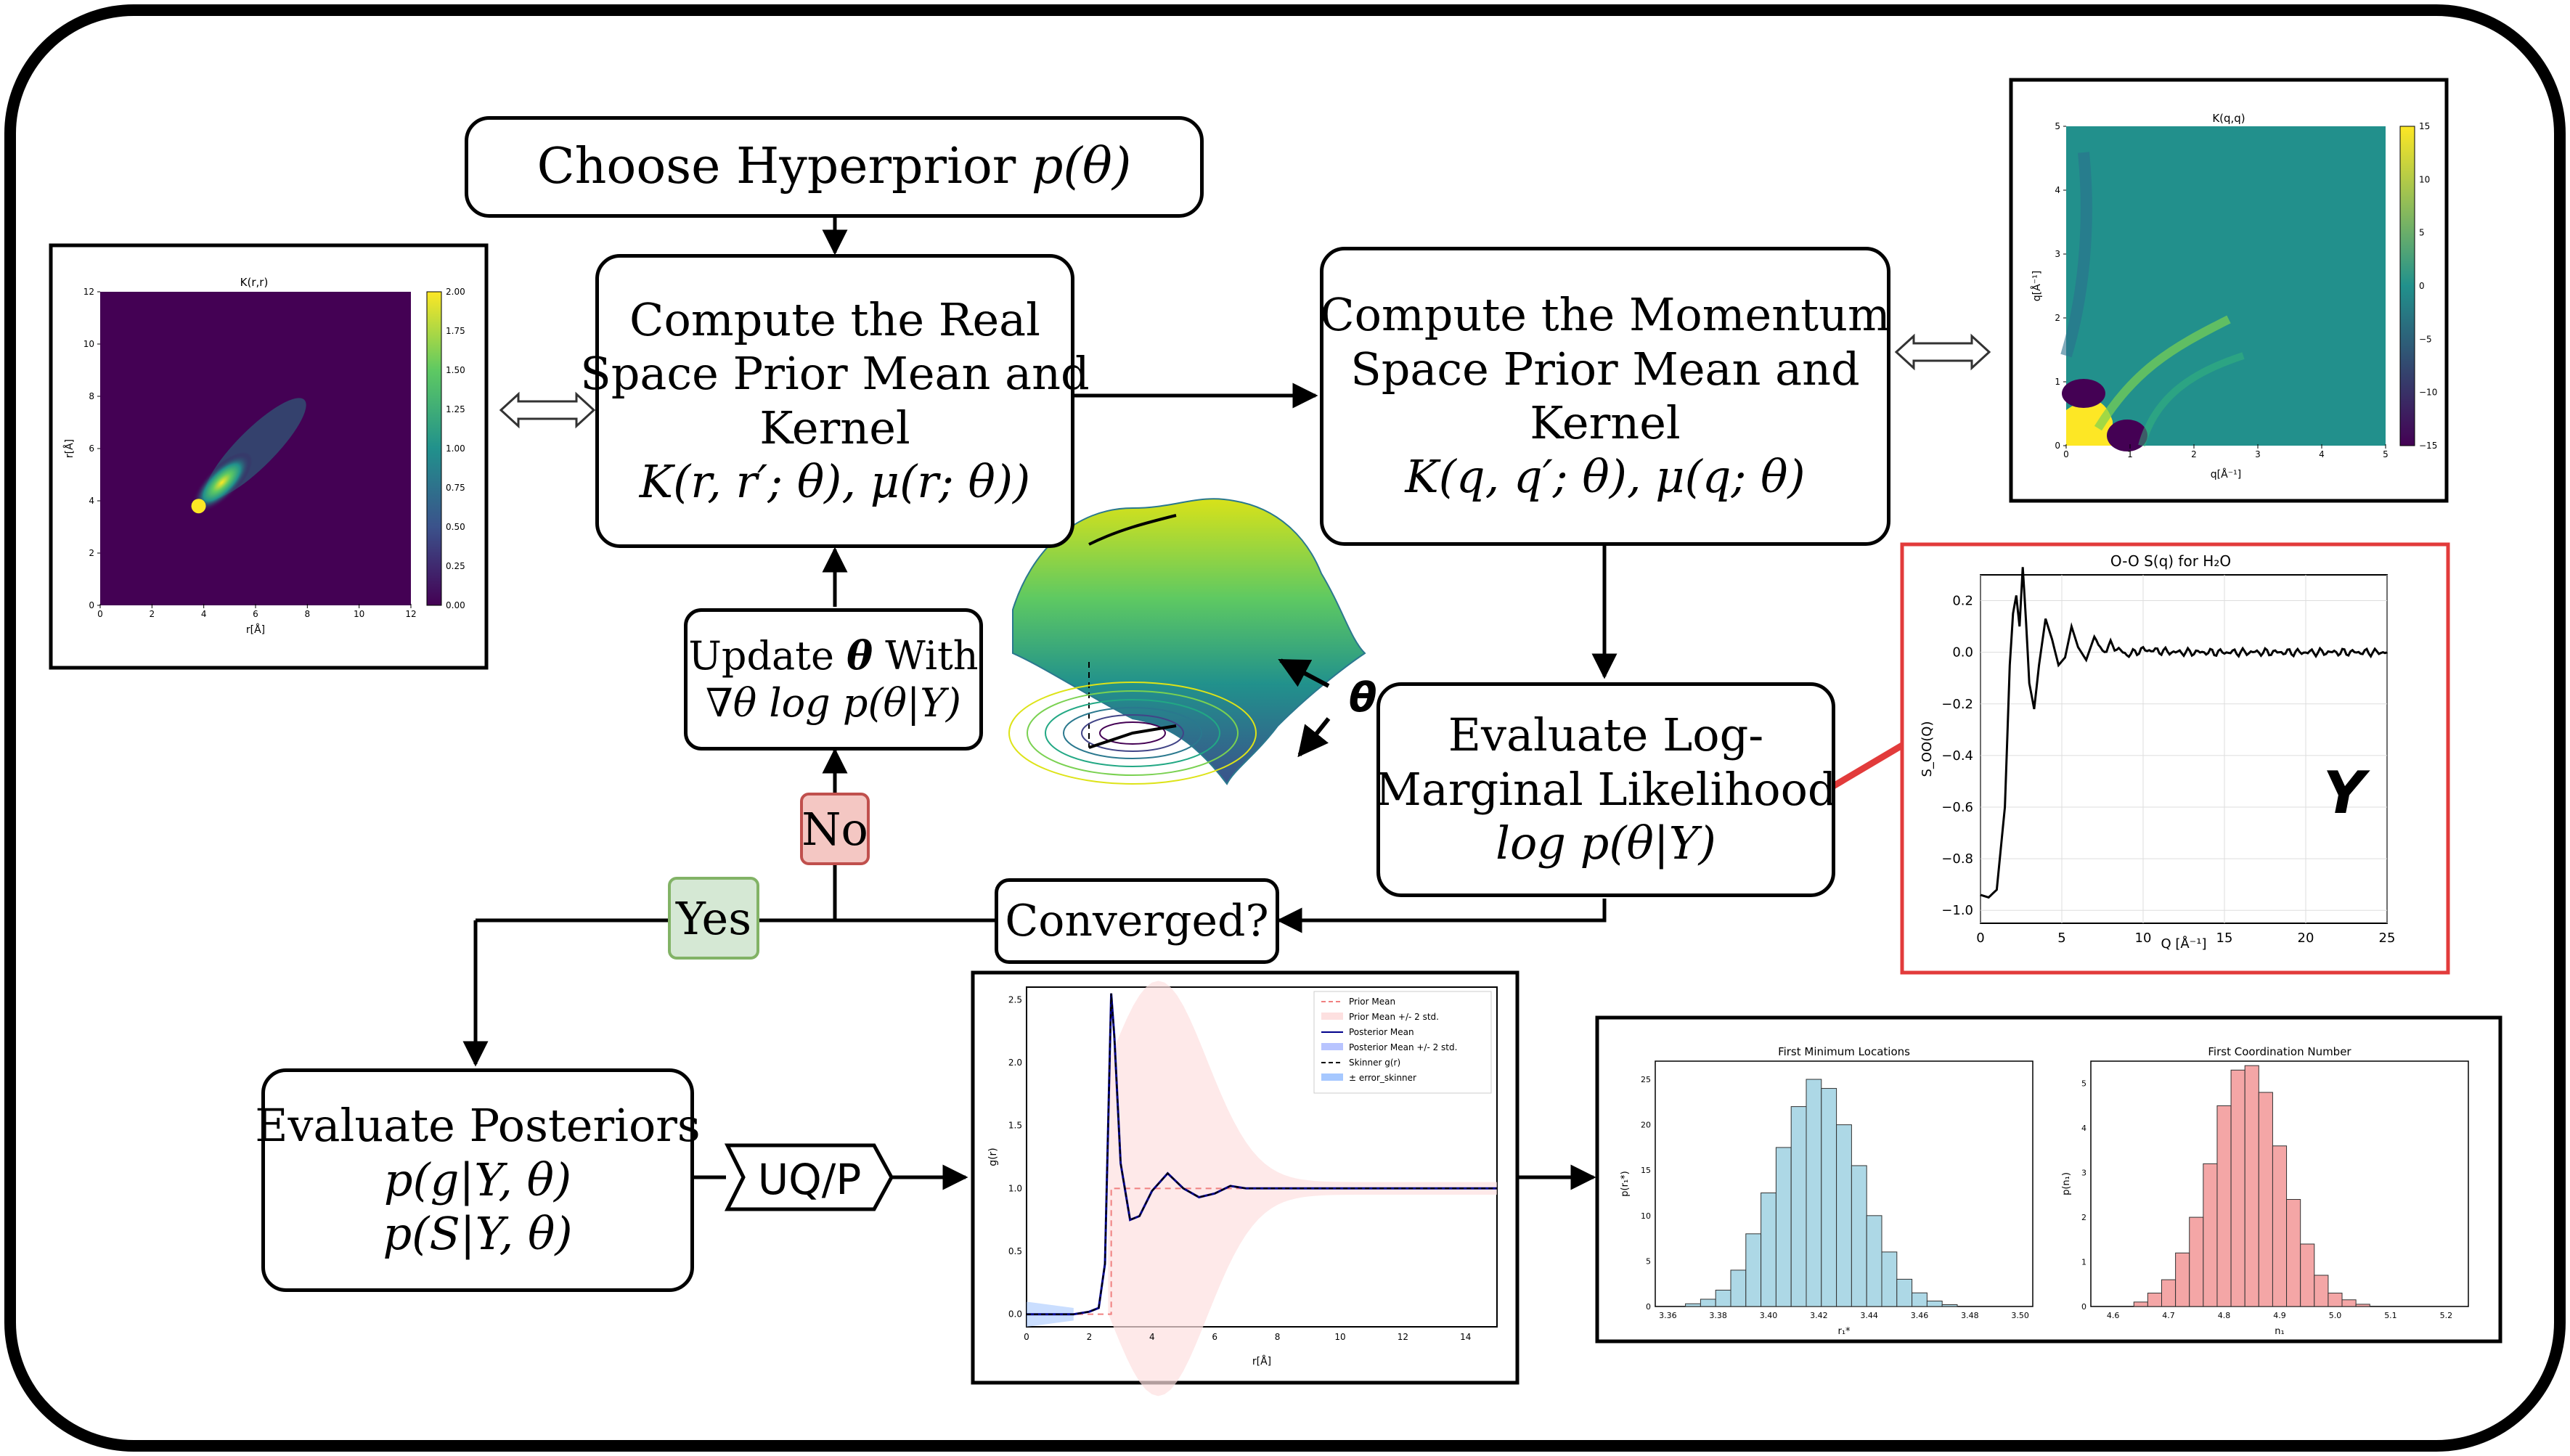  I want to click on kqq-colorbar, so click(2407, 286).